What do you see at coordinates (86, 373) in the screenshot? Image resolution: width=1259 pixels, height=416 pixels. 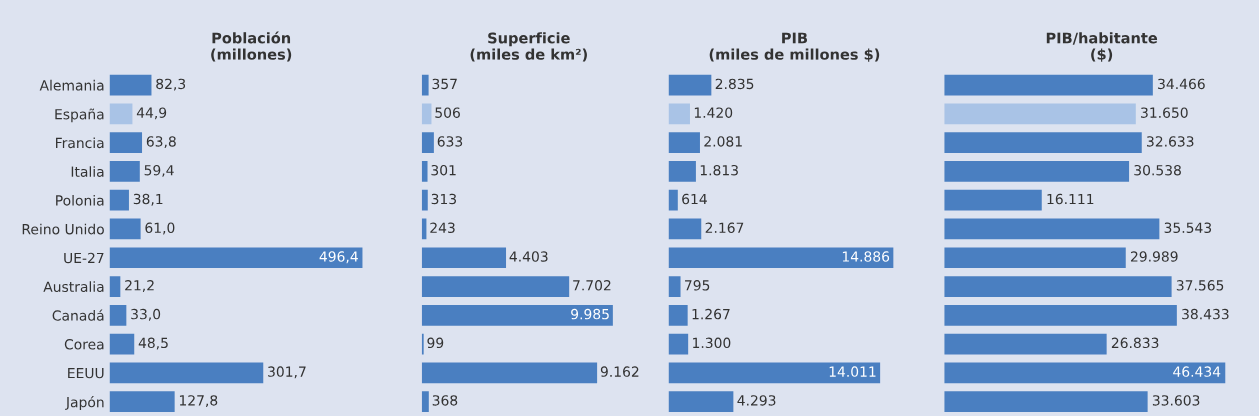 I see `y-tick-label: EEUU` at bounding box center [86, 373].